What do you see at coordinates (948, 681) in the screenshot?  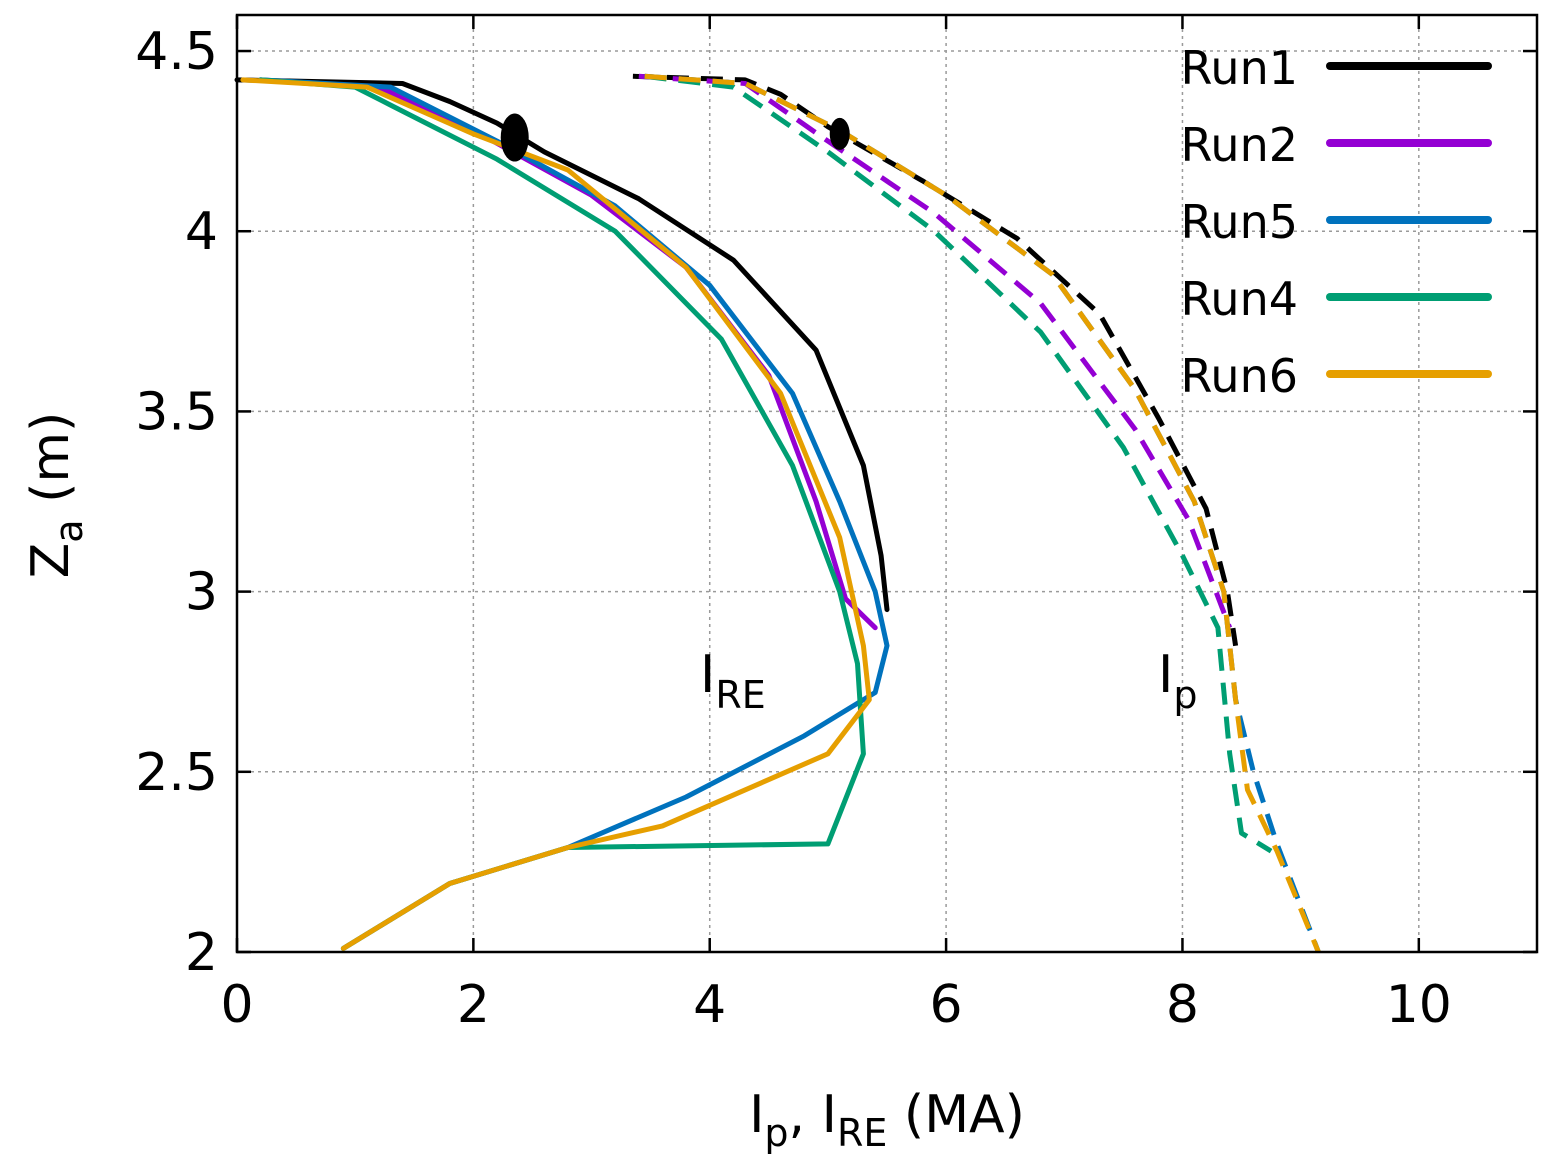 I see `annotations: IRE Ip` at bounding box center [948, 681].